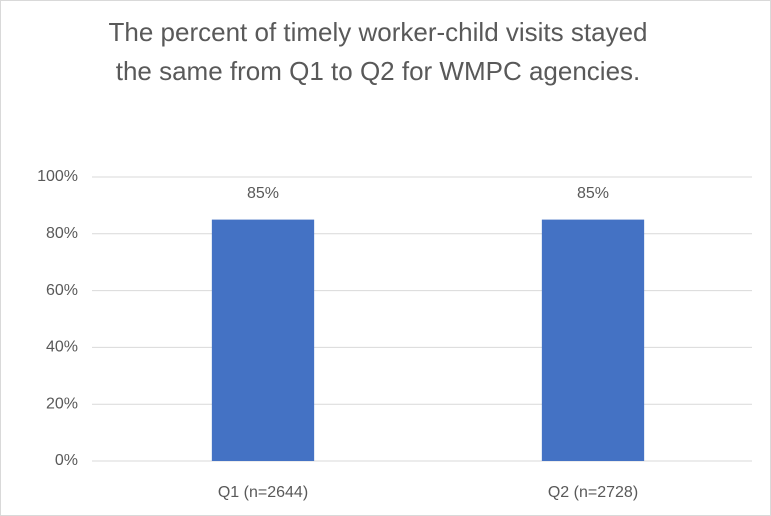 The width and height of the screenshot is (771, 516). What do you see at coordinates (62, 233) in the screenshot?
I see `y-tick-label: 80%` at bounding box center [62, 233].